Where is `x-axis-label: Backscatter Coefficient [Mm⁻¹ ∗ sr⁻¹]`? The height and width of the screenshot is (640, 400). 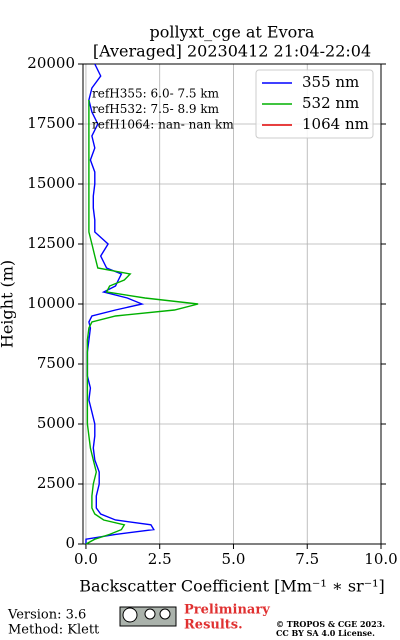
x-axis-label: Backscatter Coefficient [Mm⁻¹ ∗ sr⁻¹] is located at coordinates (232, 586).